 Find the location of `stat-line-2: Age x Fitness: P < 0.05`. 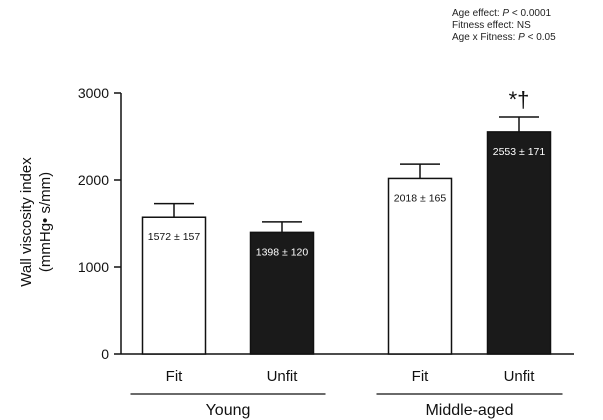

stat-line-2: Age x Fitness: P < 0.05 is located at coordinates (526, 38).